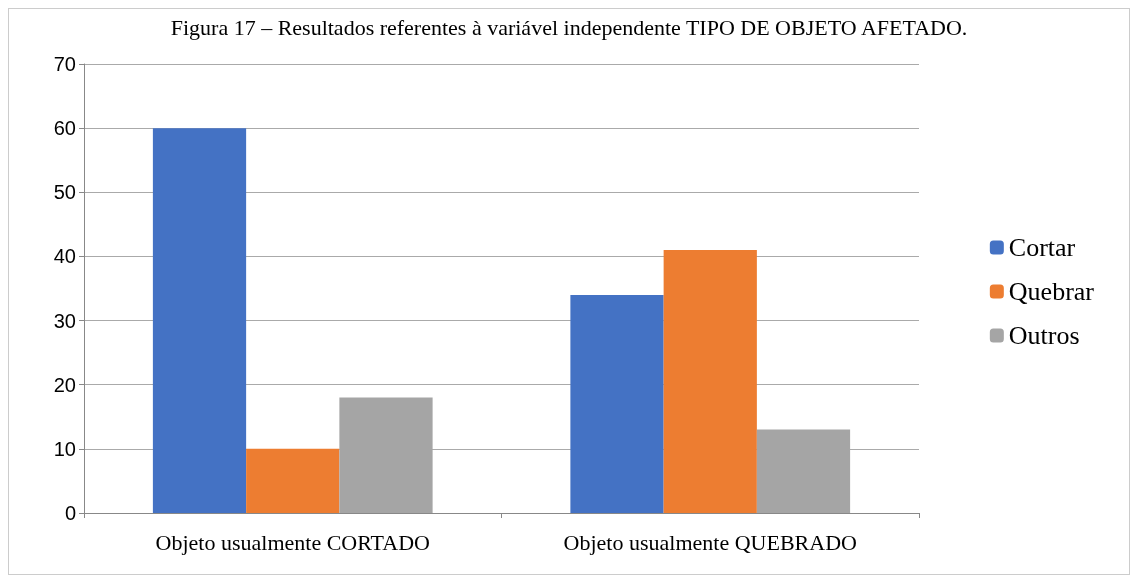  Describe the element at coordinates (64, 64) in the screenshot. I see `y-tick-label: 70` at that location.